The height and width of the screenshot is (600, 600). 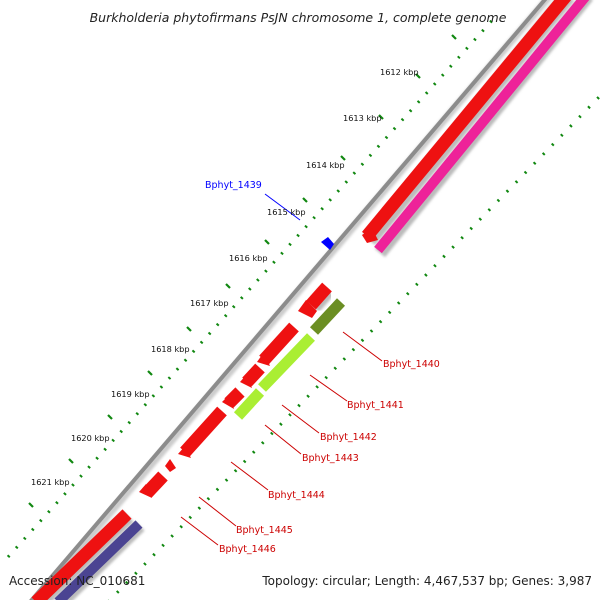 I want to click on gene-label-bphyt-1443: Bphyt_1443, so click(x=330, y=458).